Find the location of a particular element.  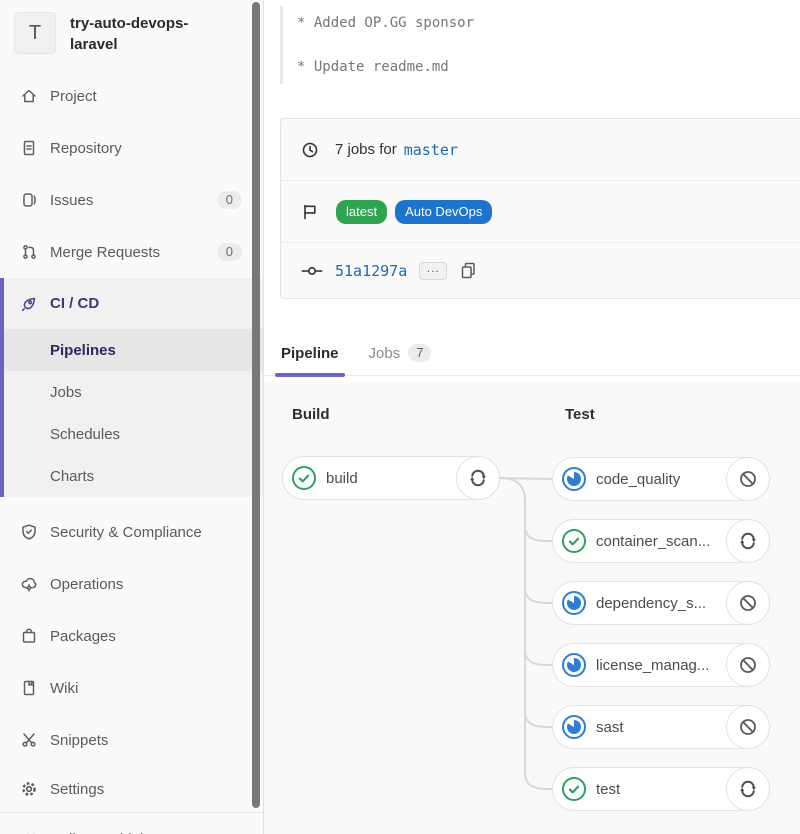

sidebar-item-security: Security & Compliance is located at coordinates (131, 532).